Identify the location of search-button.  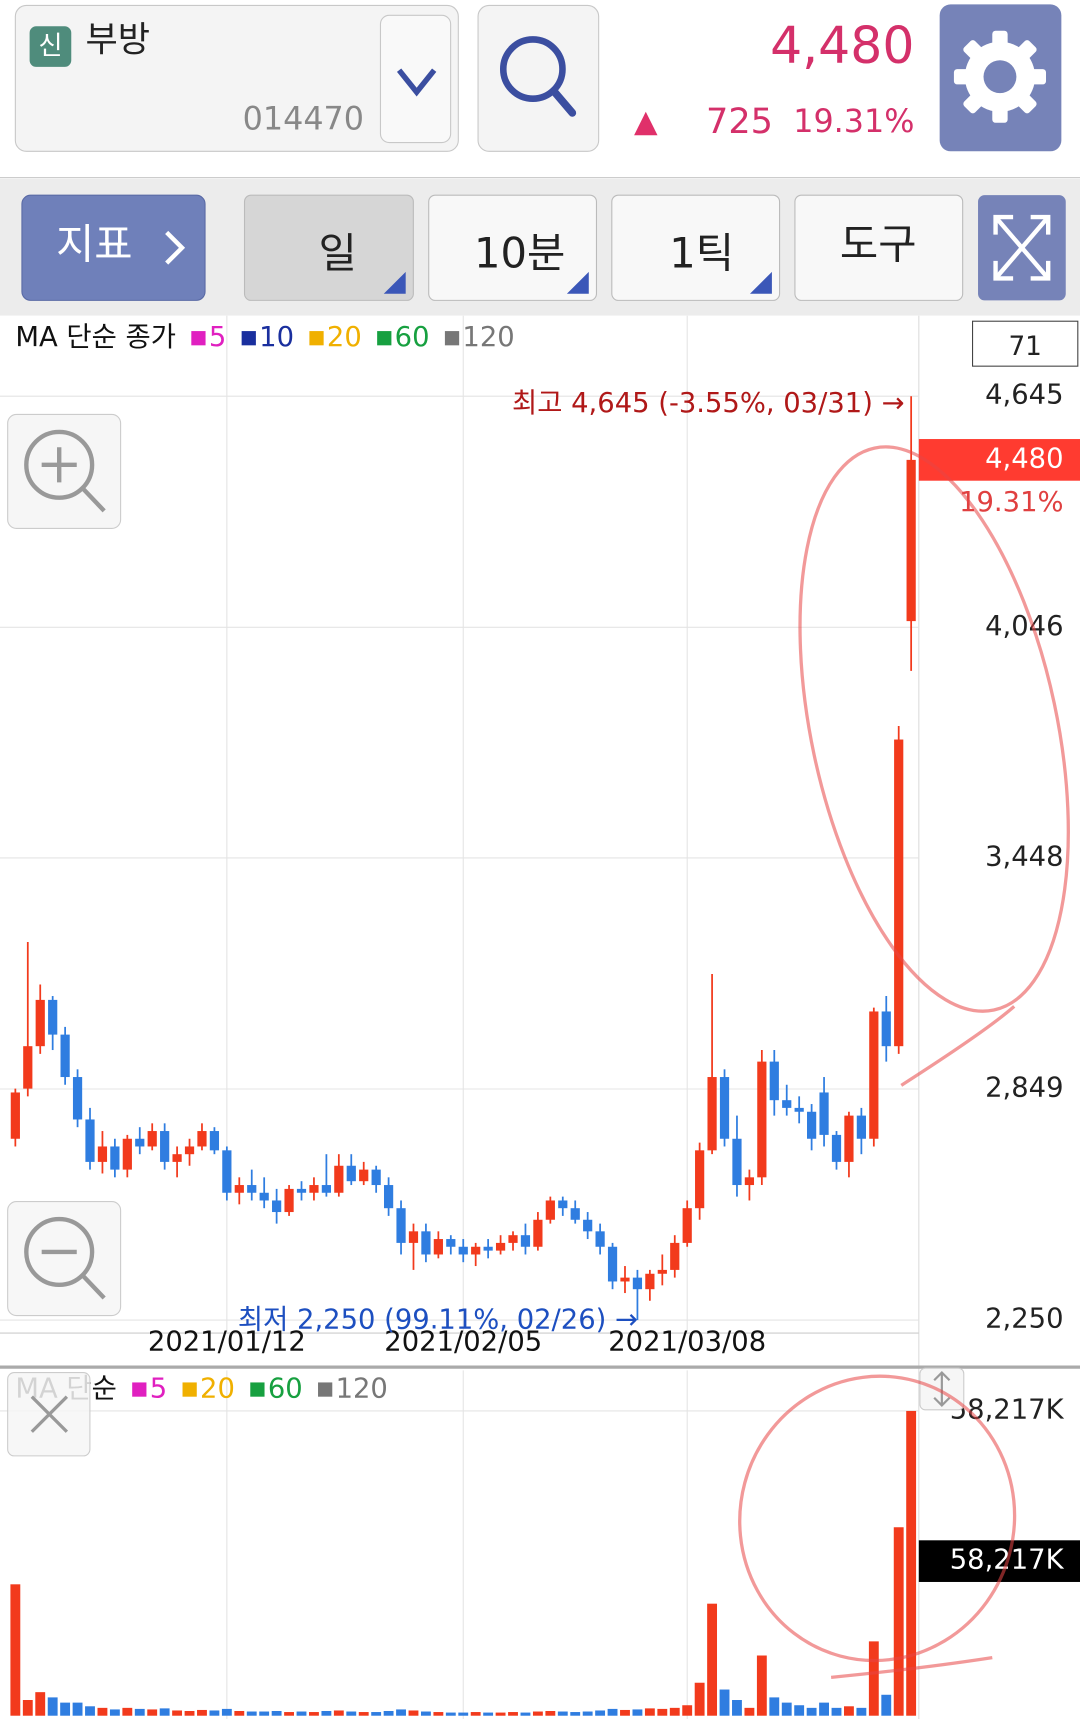
(538, 78).